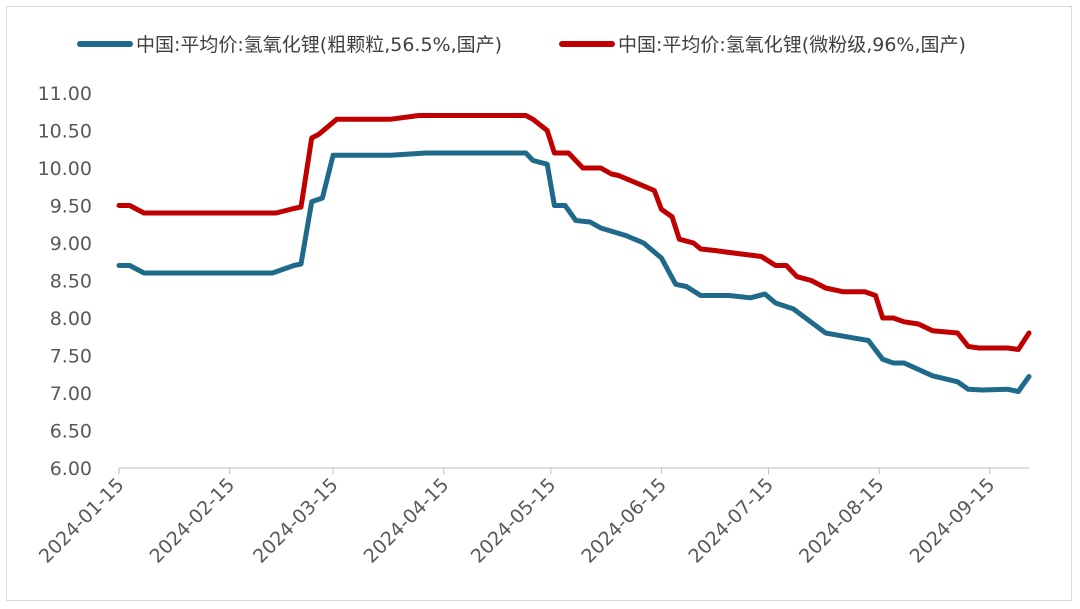 The image size is (1080, 609). Describe the element at coordinates (71, 207) in the screenshot. I see `y-tick-label: 9.50` at that location.